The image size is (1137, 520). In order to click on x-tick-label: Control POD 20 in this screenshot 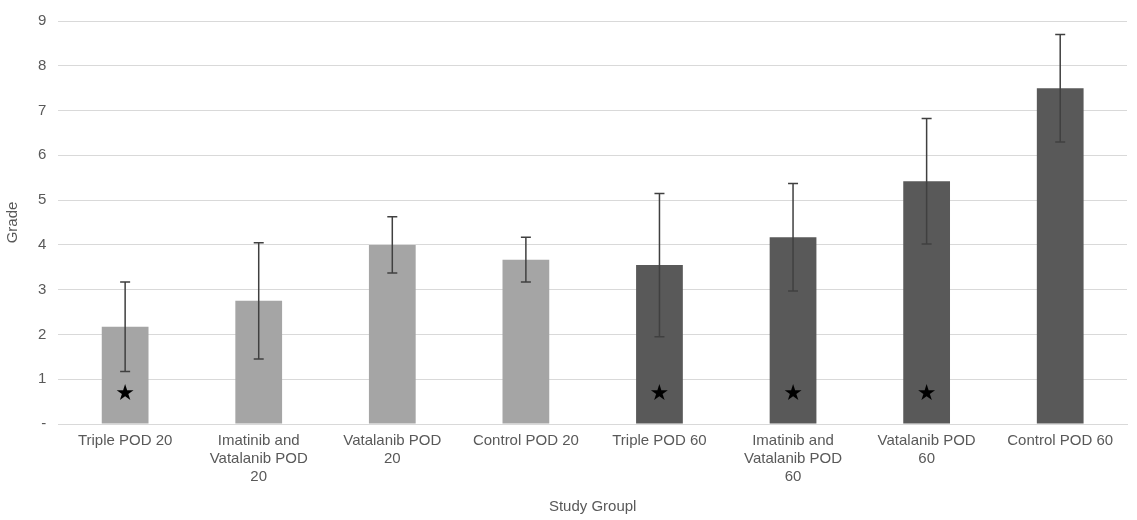, I will do `click(525, 440)`.